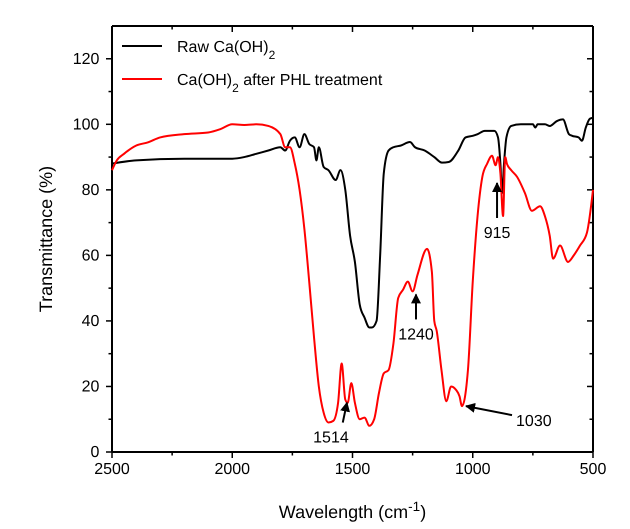 The width and height of the screenshot is (630, 529). I want to click on y-tick-label: 0, so click(95, 453).